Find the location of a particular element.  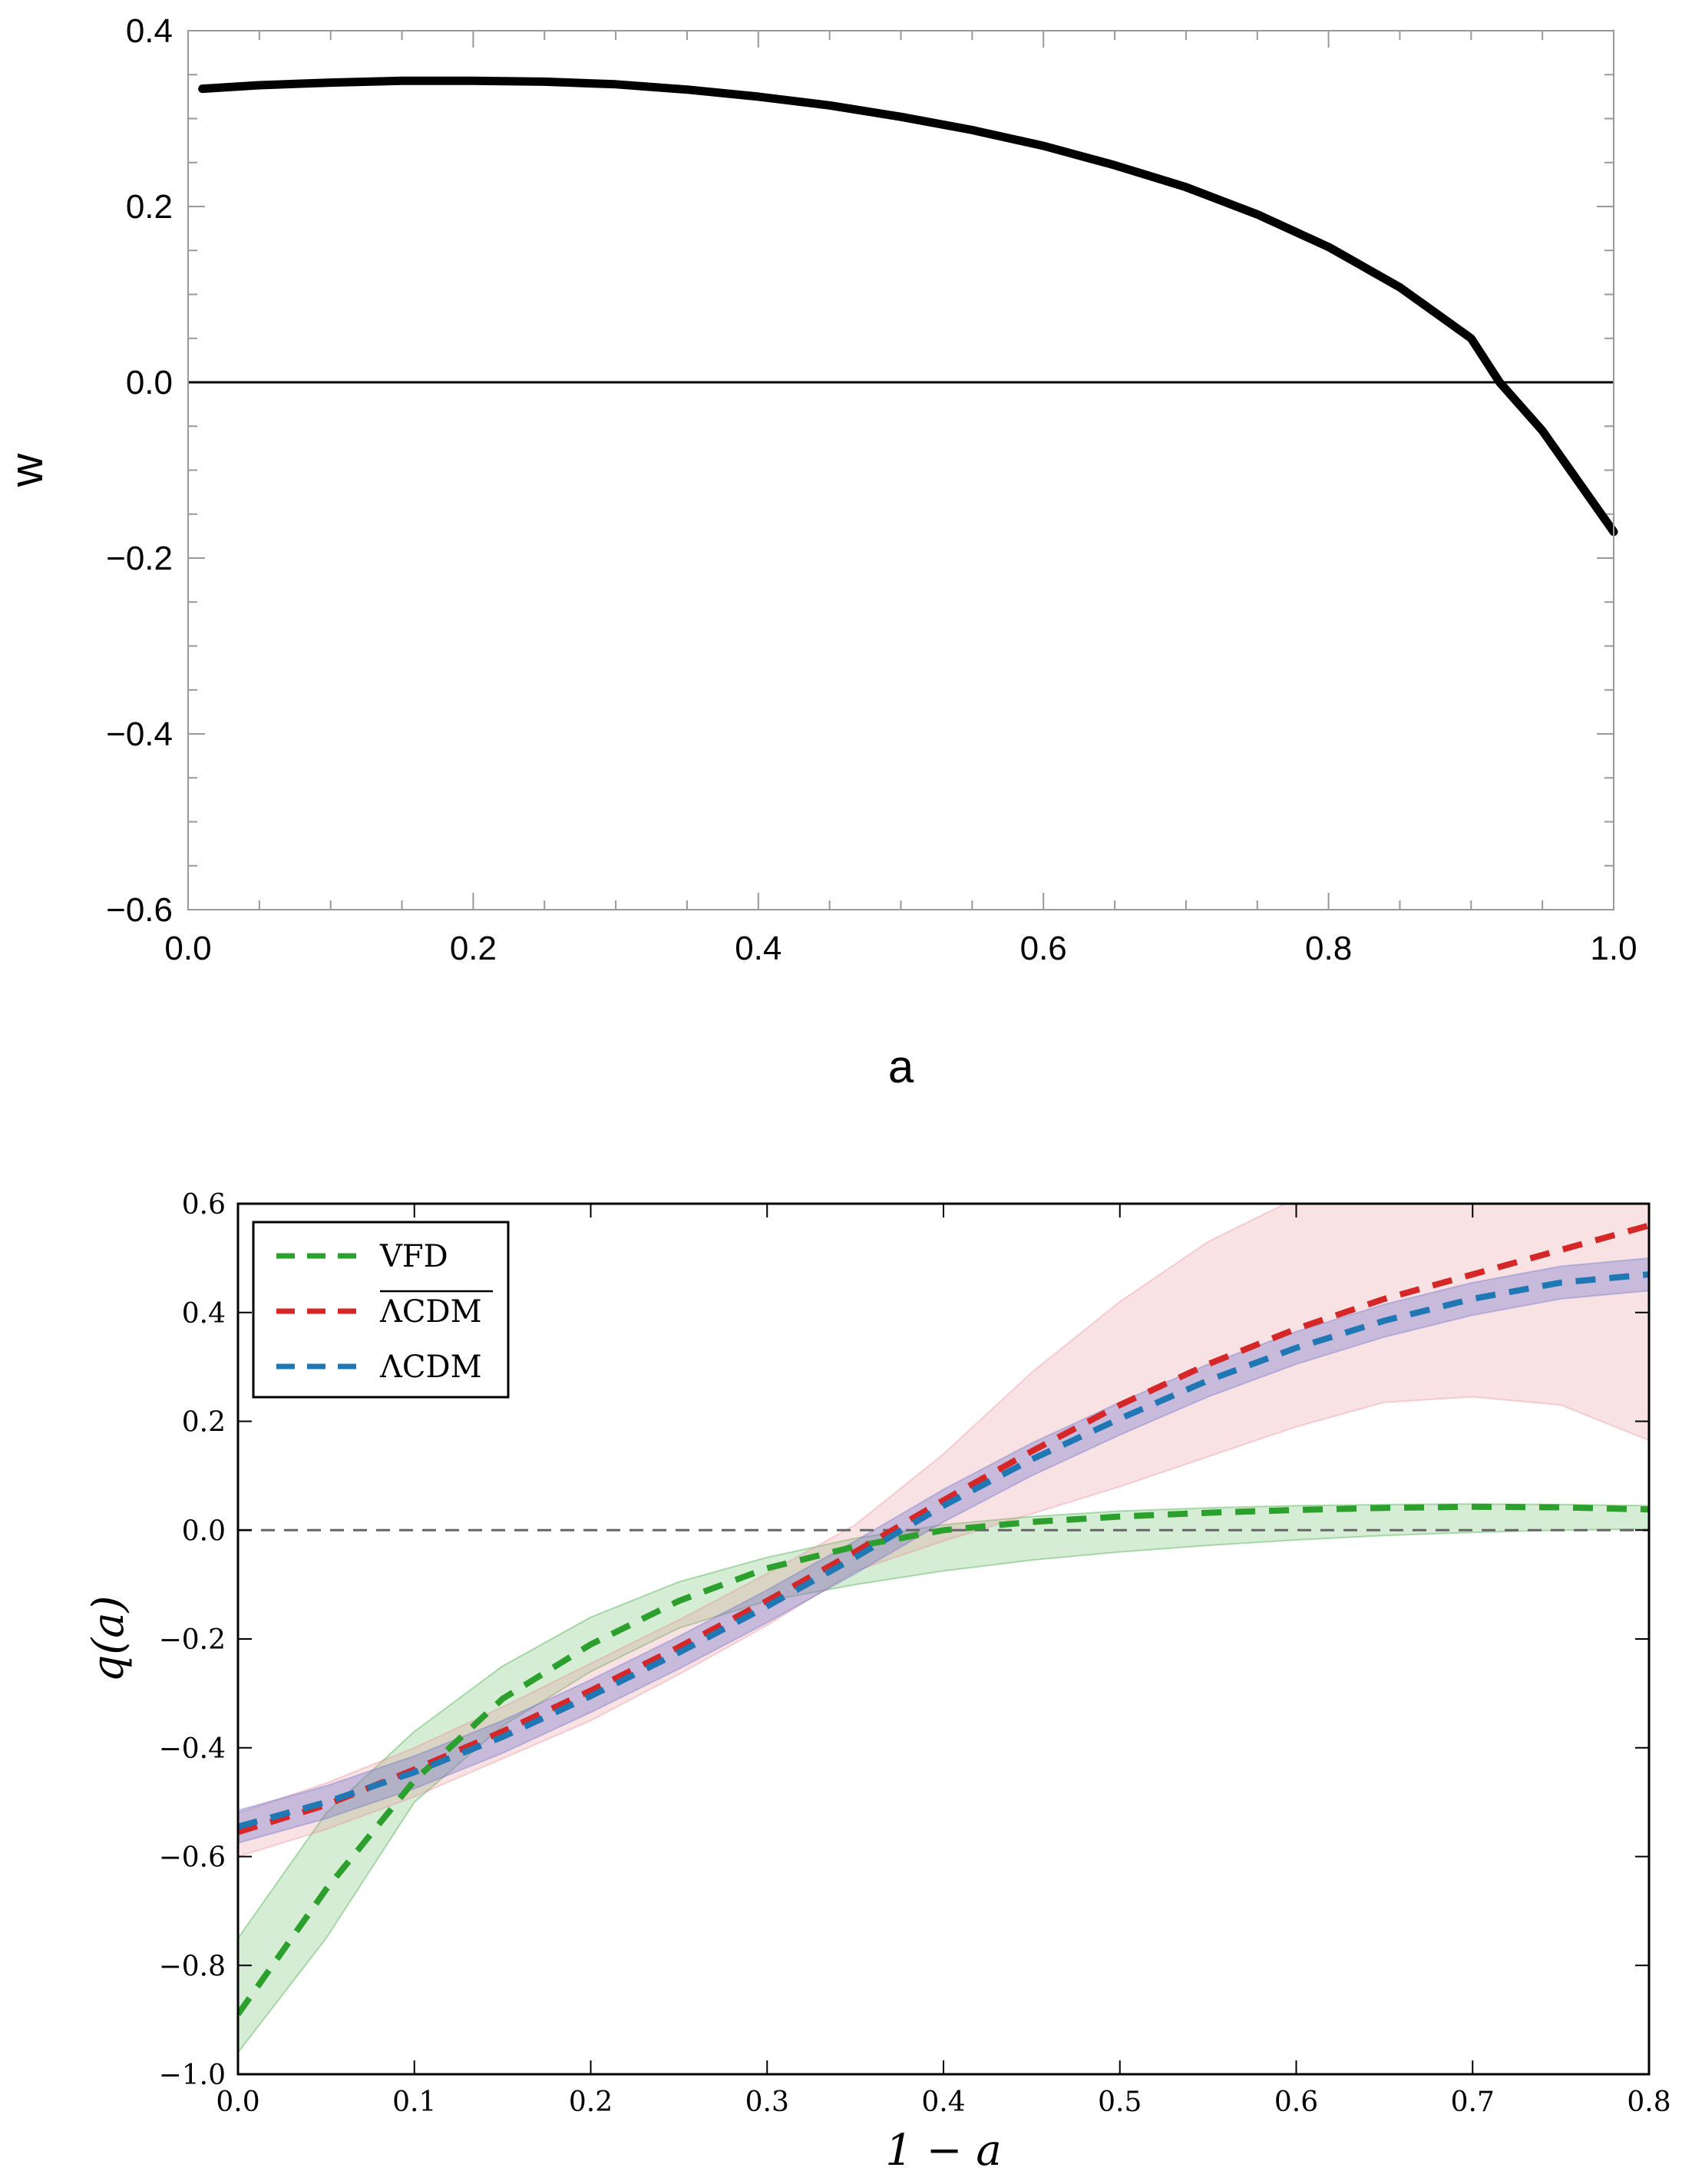

bottom-x-tick-label: 0.8 is located at coordinates (1648, 2102).